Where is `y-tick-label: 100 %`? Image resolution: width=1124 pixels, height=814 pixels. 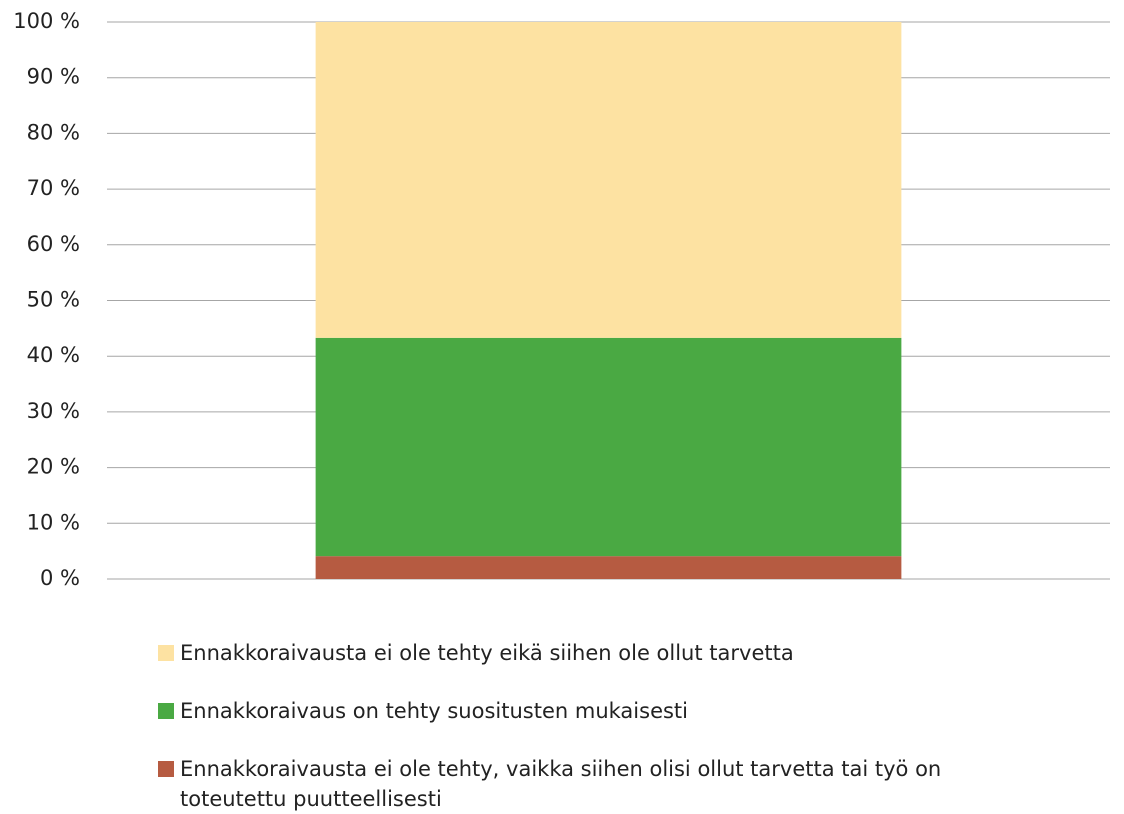
y-tick-label: 100 % is located at coordinates (46, 21).